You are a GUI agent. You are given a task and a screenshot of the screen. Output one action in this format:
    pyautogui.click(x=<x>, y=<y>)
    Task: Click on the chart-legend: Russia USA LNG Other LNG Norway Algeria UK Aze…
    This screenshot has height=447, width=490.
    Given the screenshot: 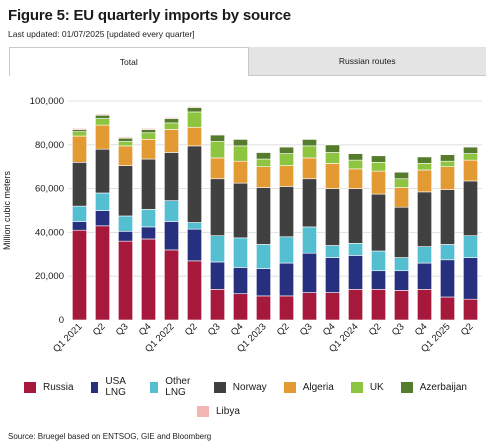 What is the action you would take?
    pyautogui.click(x=254, y=401)
    